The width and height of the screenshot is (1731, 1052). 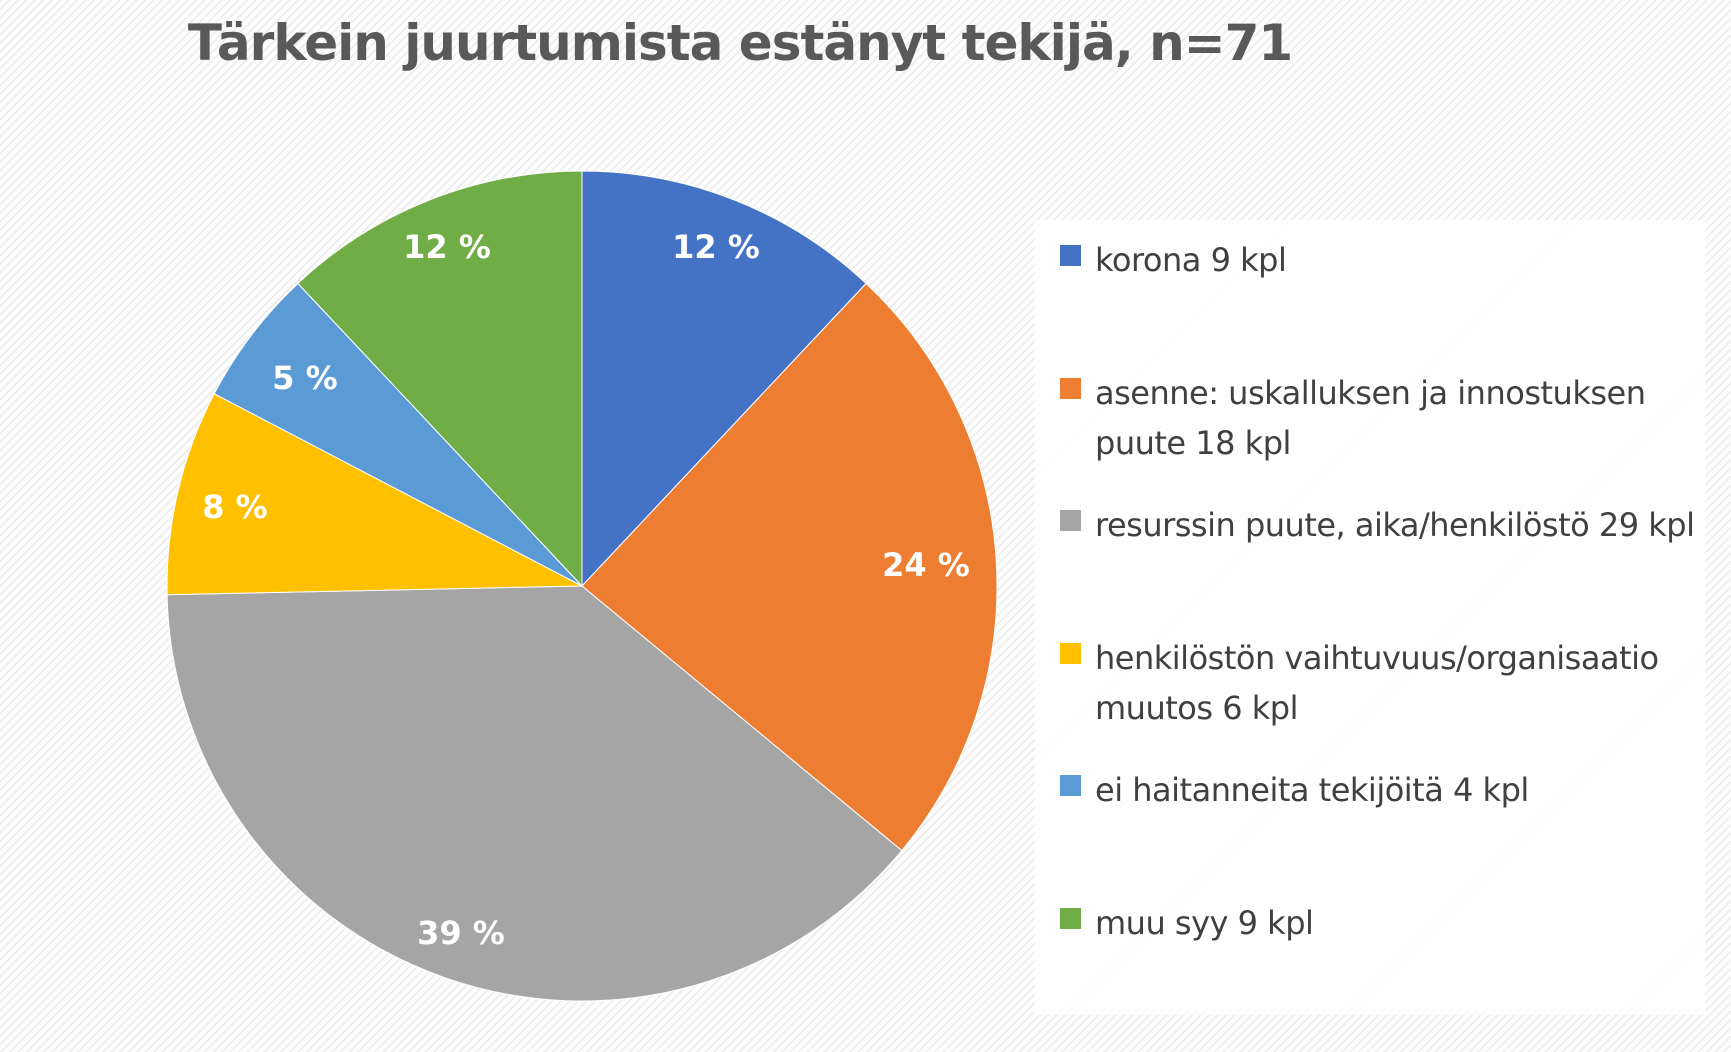 What do you see at coordinates (374, 494) in the screenshot?
I see `pie-slice-vaihtuvuus` at bounding box center [374, 494].